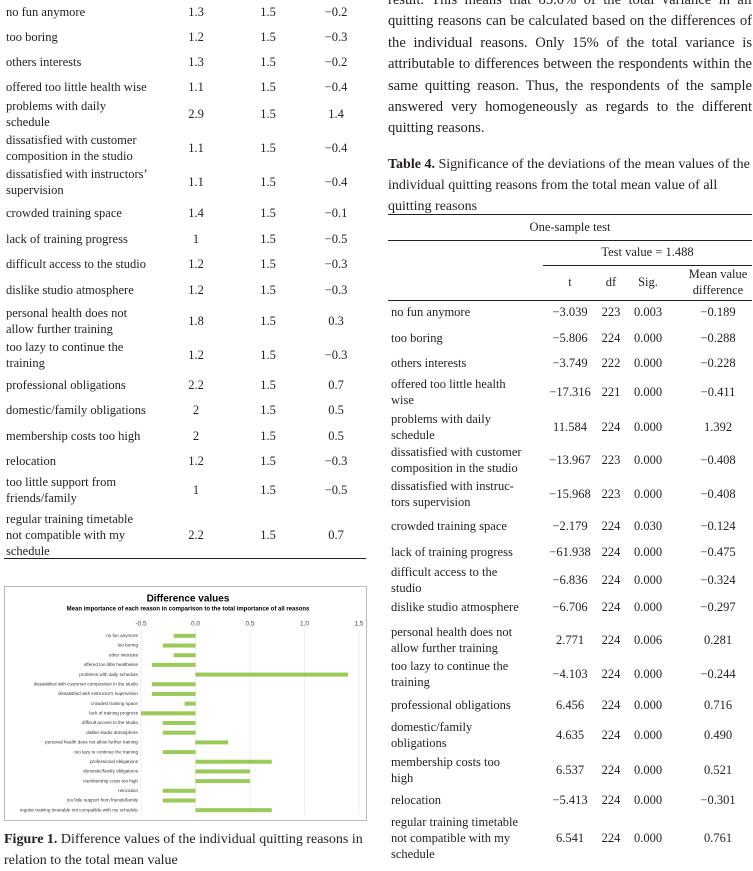 This screenshot has height=871, width=753. What do you see at coordinates (570, 735) in the screenshot?
I see `cell: 4.635` at bounding box center [570, 735].